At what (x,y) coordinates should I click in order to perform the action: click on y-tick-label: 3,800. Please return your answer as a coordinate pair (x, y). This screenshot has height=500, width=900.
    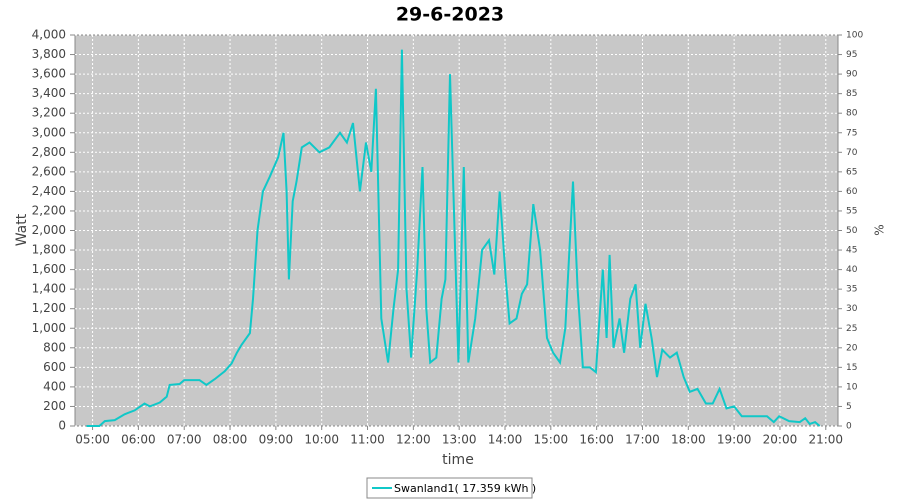
    Looking at the image, I should click on (49, 54).